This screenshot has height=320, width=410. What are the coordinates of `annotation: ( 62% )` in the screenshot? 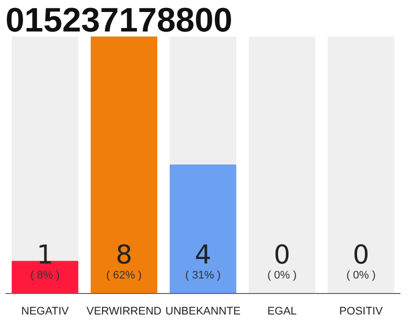 It's located at (124, 276).